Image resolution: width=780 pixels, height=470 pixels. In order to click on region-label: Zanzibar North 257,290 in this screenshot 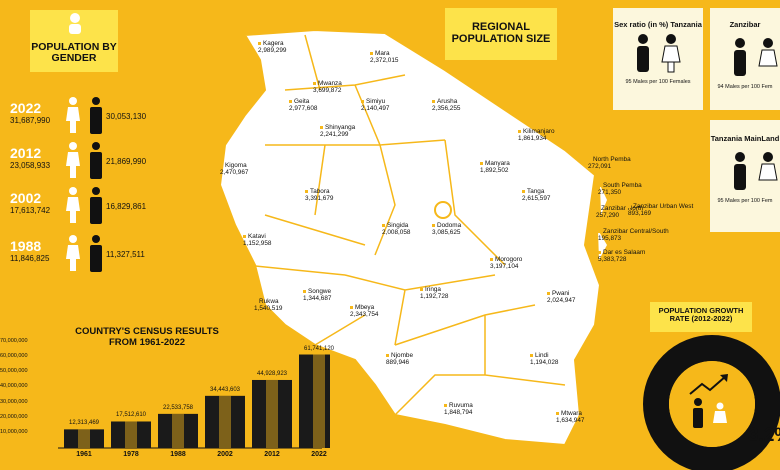, I will do `click(619, 212)`.